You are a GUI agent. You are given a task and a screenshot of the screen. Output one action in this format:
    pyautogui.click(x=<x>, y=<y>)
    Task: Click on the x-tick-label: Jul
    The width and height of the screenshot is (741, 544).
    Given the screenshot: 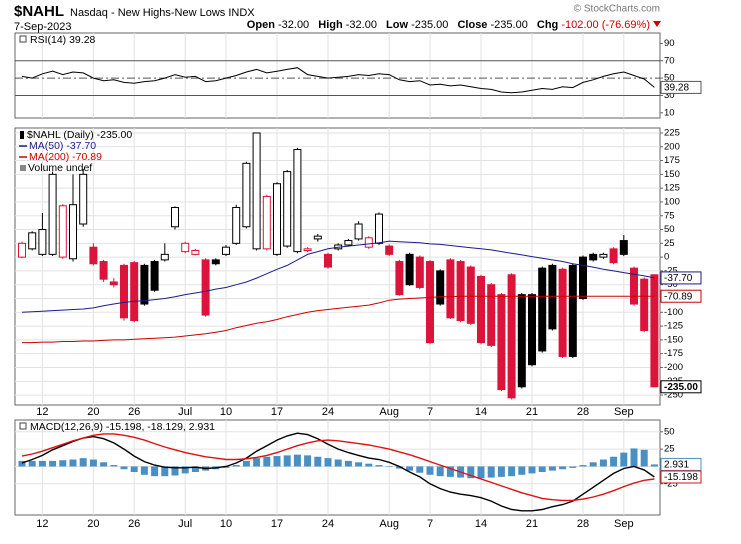 What is the action you would take?
    pyautogui.click(x=185, y=412)
    